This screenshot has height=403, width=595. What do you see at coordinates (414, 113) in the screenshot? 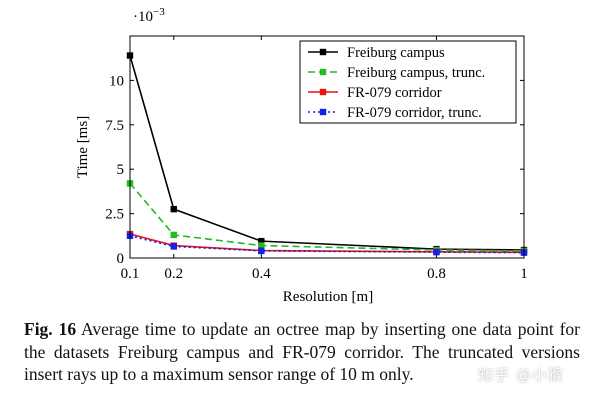
I see `legend-label: FR-079 corridor, trunc.` at bounding box center [414, 113].